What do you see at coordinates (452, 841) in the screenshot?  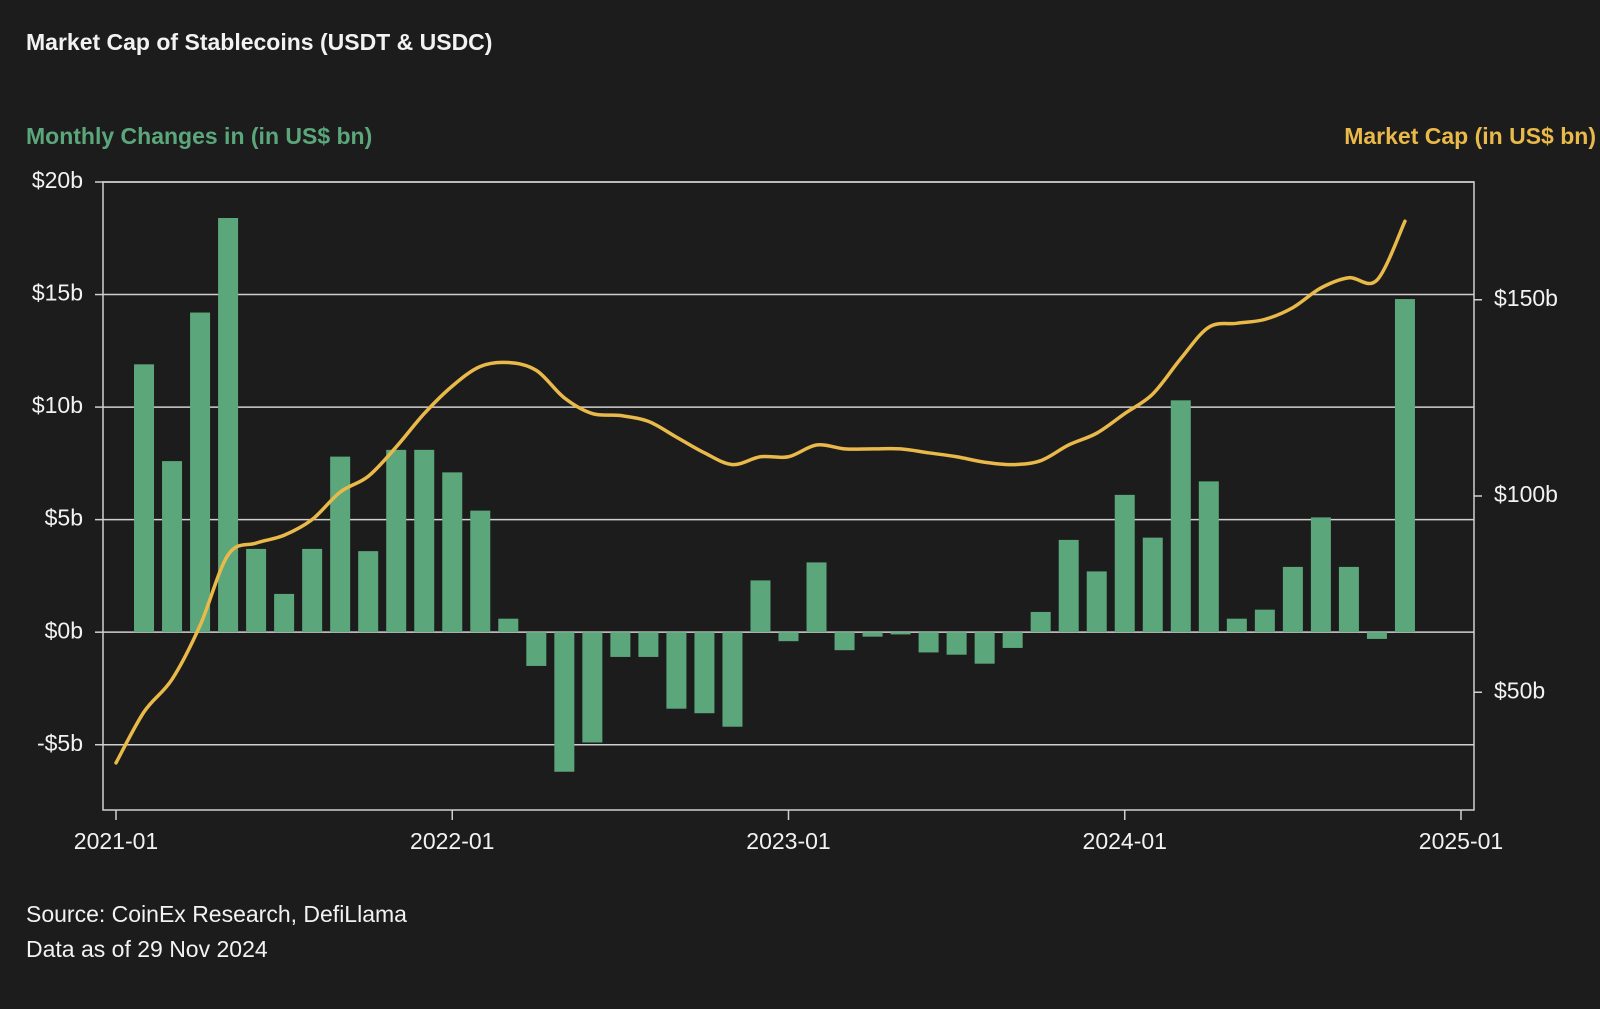 I see `x-tick-label: 2022-01` at bounding box center [452, 841].